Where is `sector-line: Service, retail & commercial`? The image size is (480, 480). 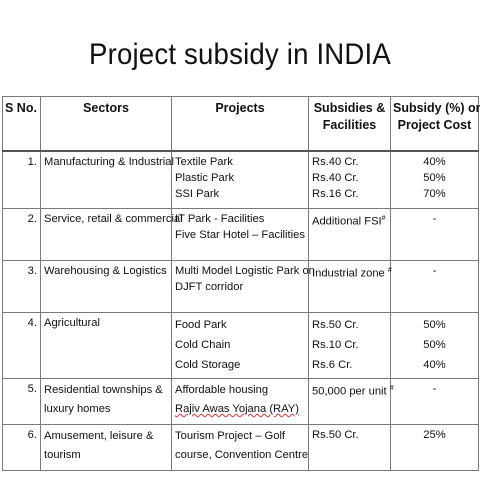
sector-line: Service, retail & commercial is located at coordinates (113, 219).